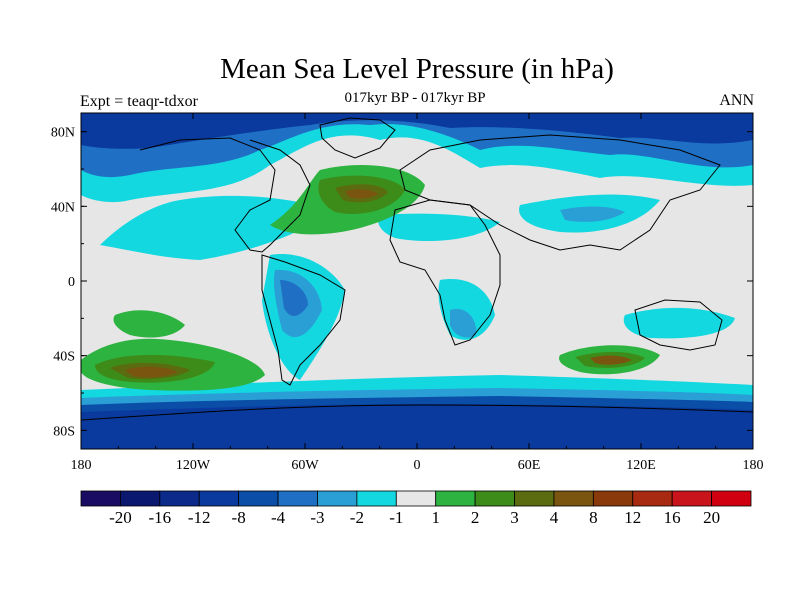 The width and height of the screenshot is (800, 600). Describe the element at coordinates (417, 412) in the screenshot. I see `antarctica-outline` at that location.